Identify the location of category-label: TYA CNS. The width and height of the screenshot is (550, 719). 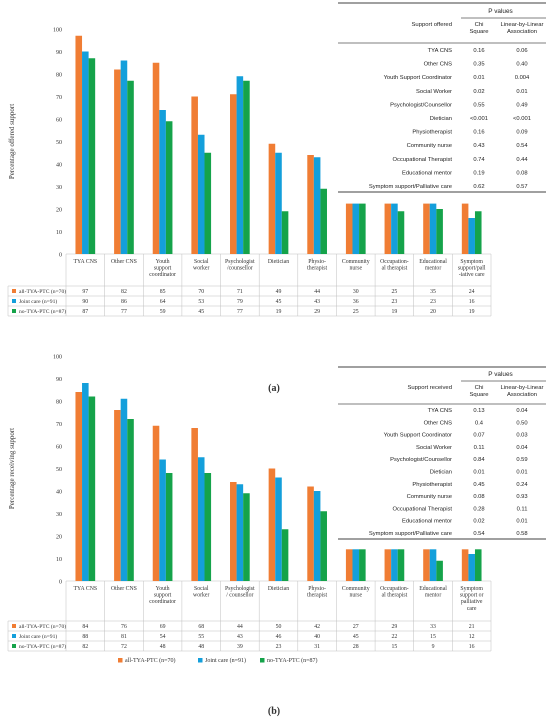
(85, 589).